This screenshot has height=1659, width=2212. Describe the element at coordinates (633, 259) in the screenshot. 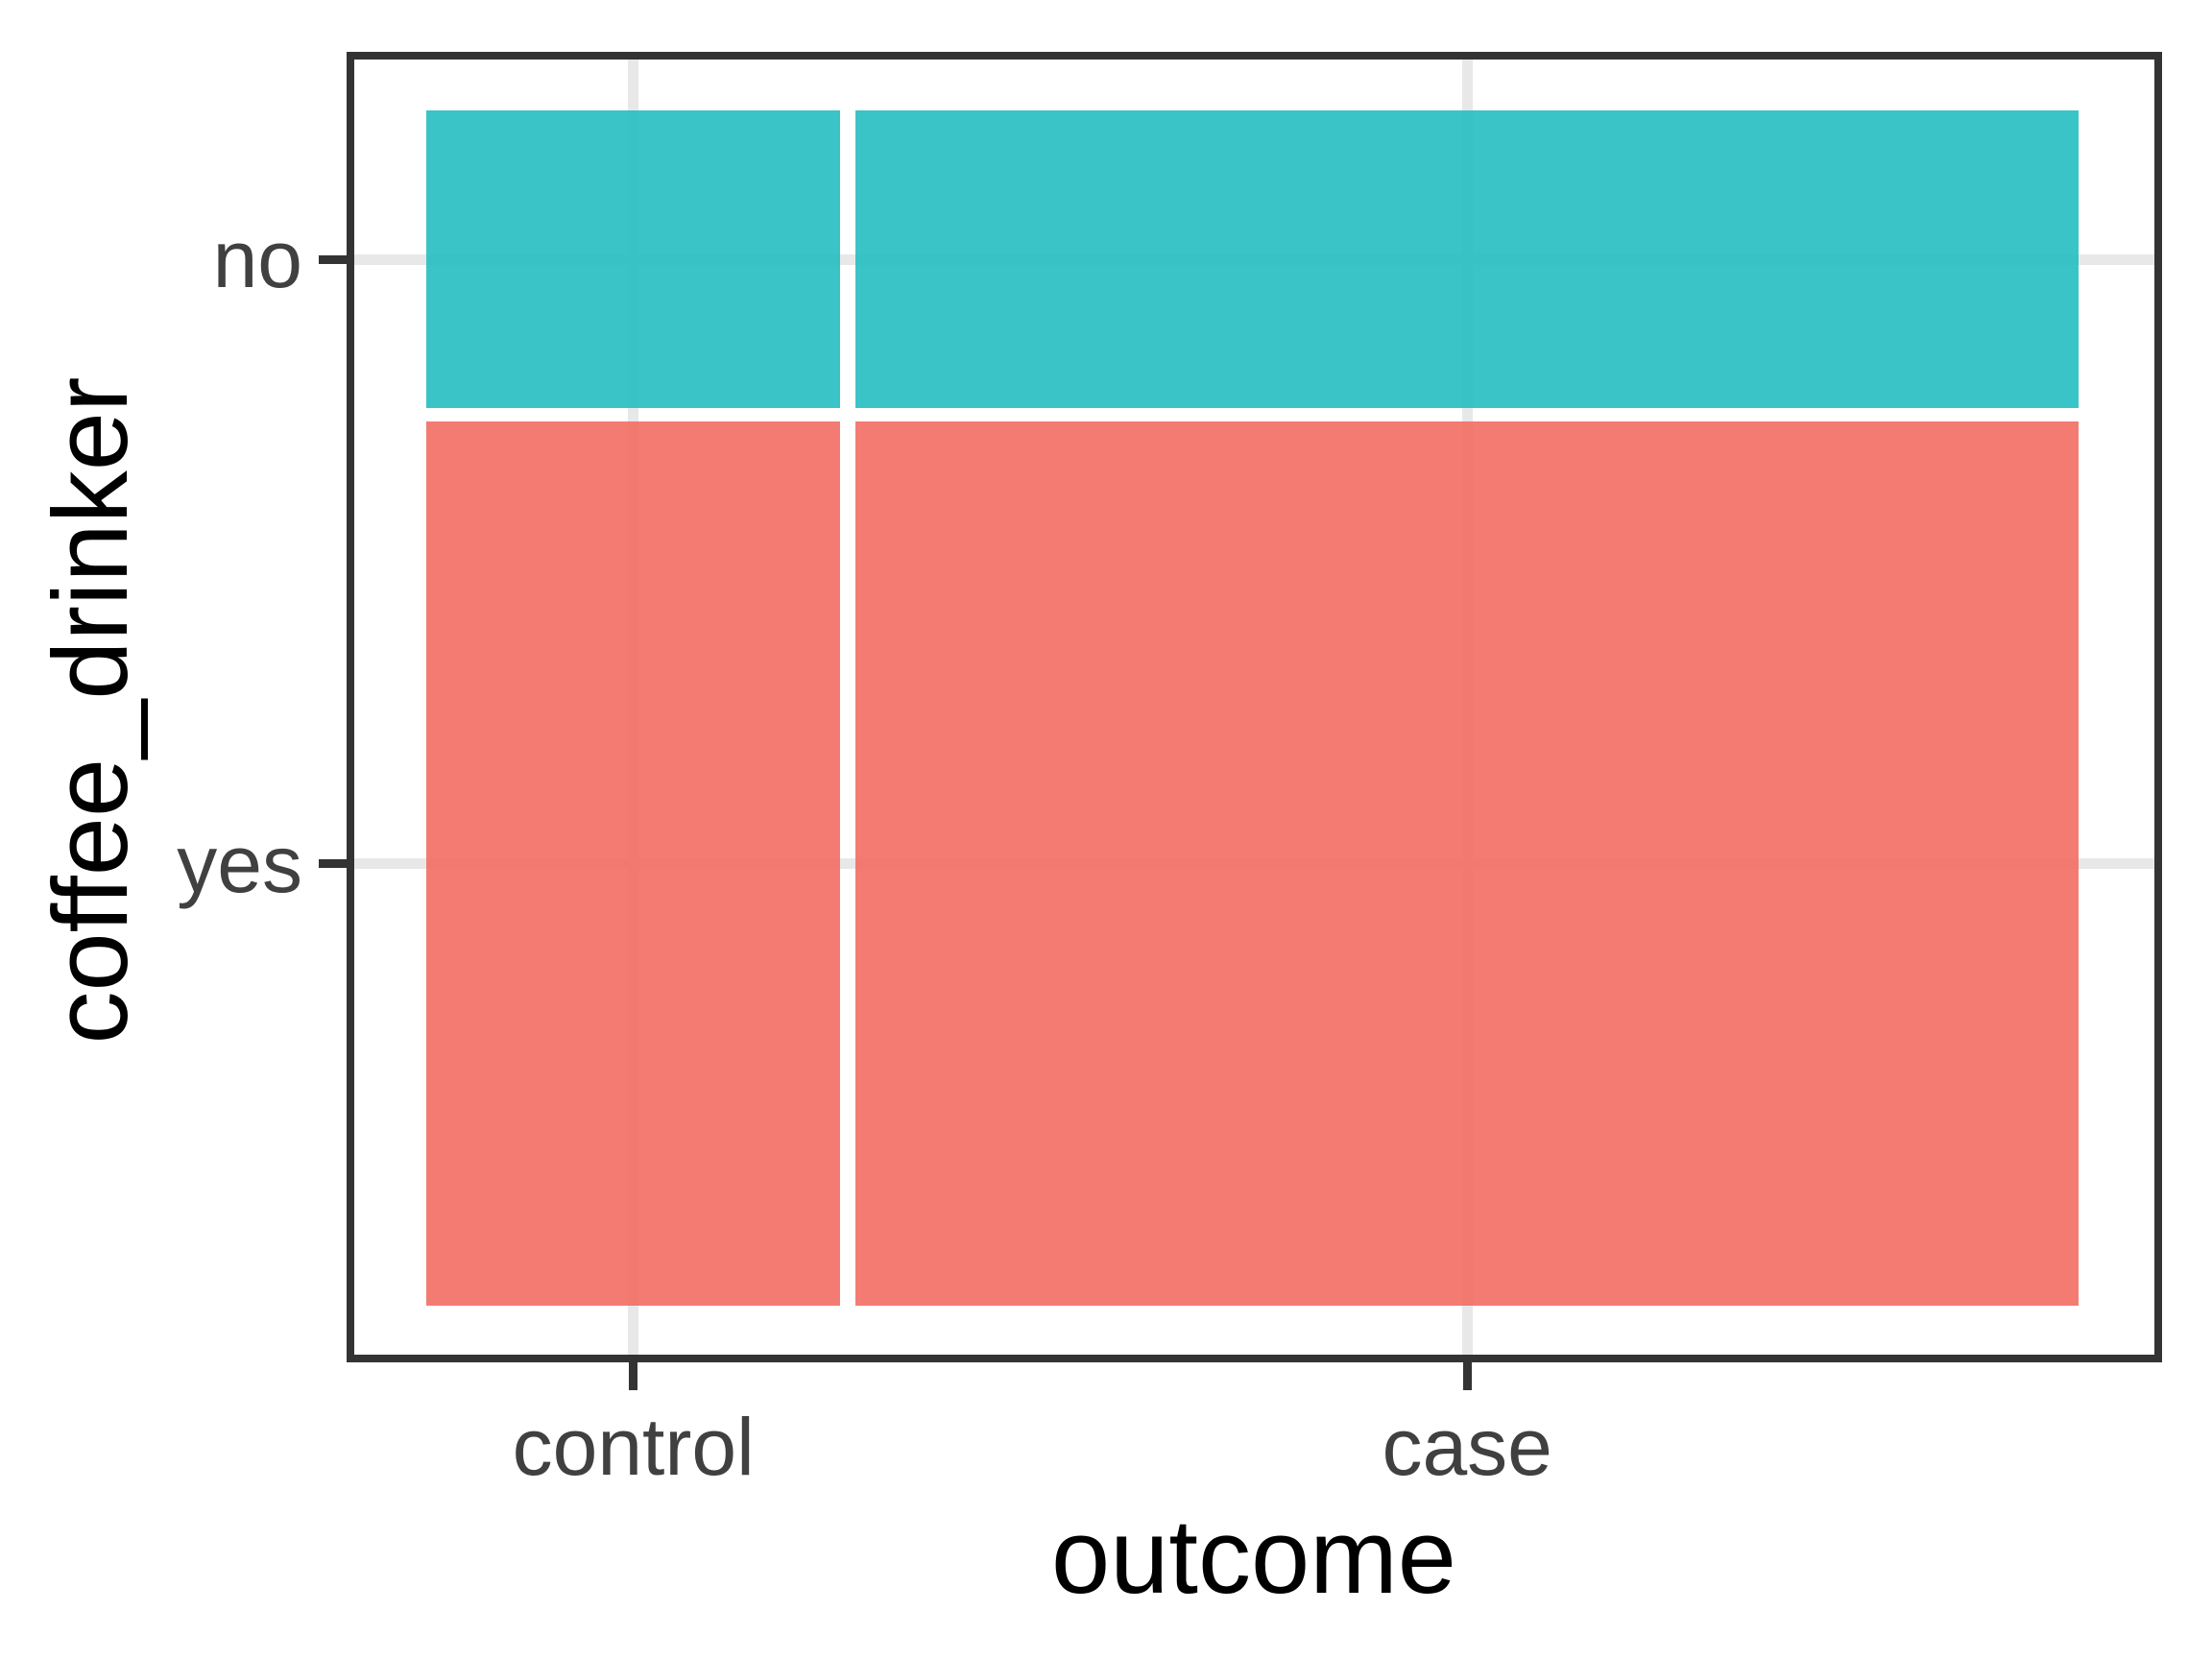

I see `mosaic-cell-control-no` at that location.